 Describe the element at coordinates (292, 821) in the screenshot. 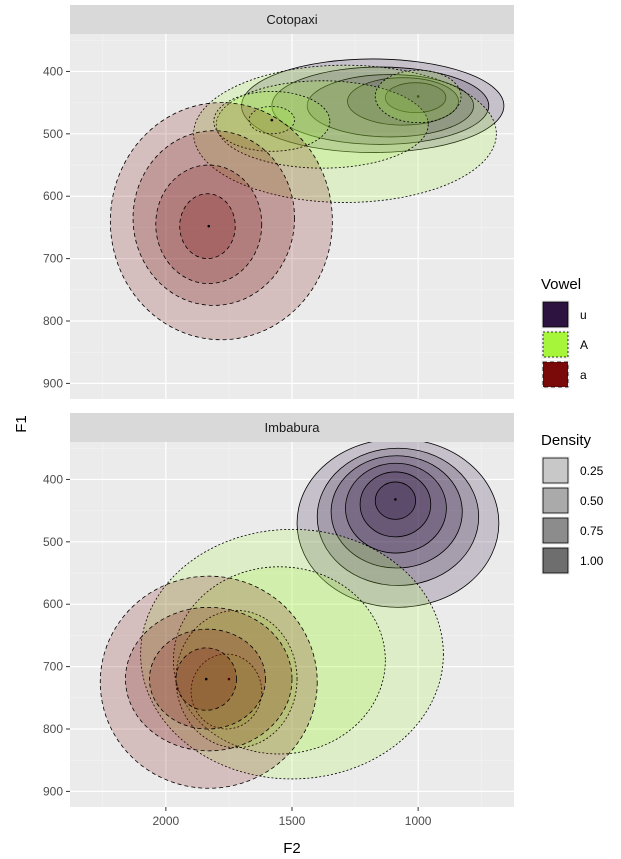

I see `x-tick-label: 1500` at that location.